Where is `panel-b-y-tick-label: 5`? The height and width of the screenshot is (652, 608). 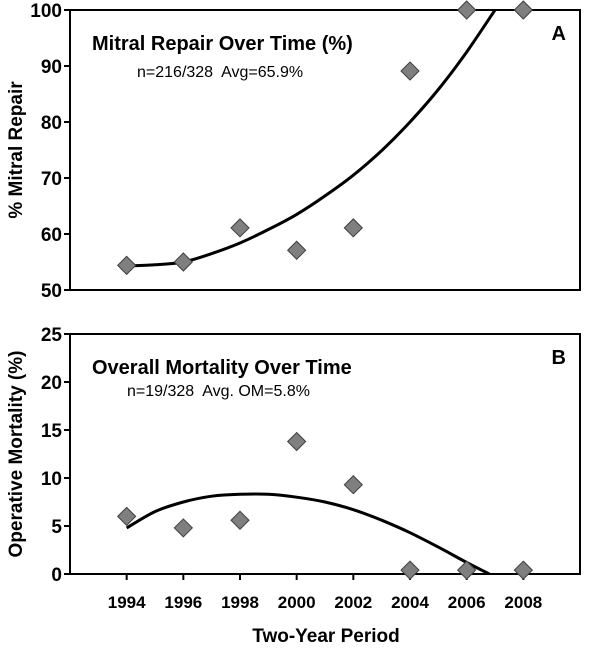
panel-b-y-tick-label: 5 is located at coordinates (56, 527).